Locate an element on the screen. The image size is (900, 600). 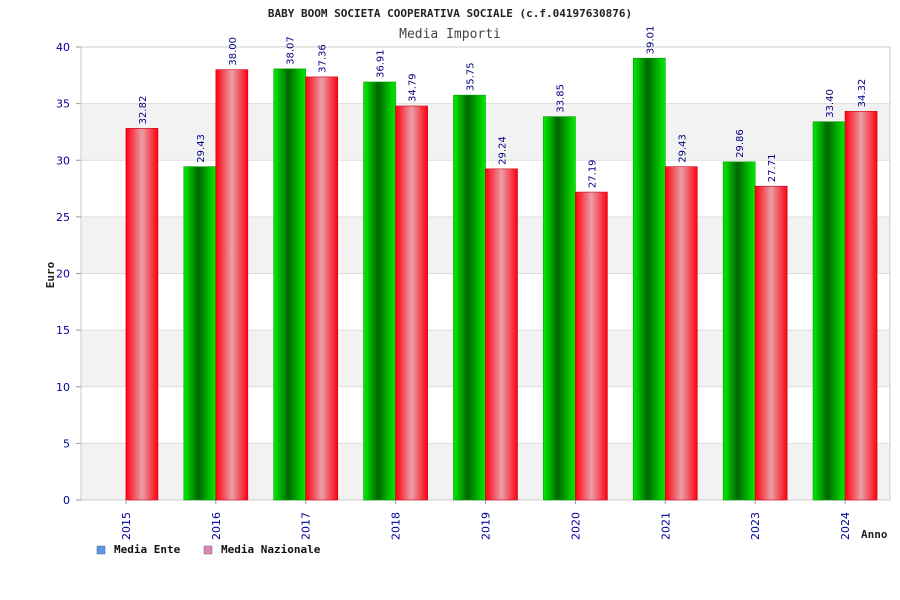
data-label: 33.85 is located at coordinates (560, 98).